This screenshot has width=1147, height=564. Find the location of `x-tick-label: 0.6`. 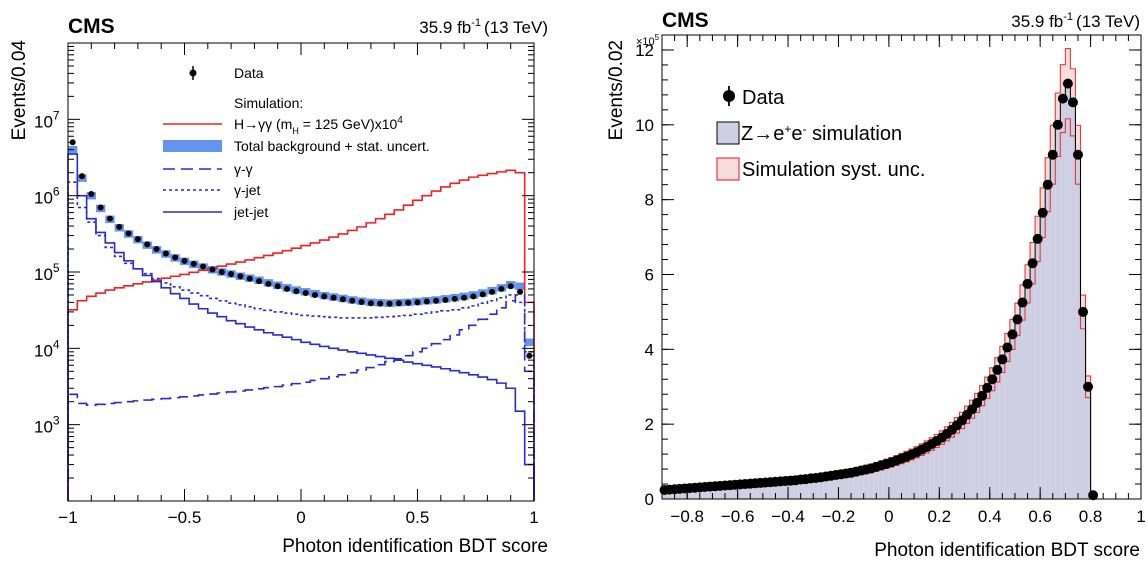

x-tick-label: 0.6 is located at coordinates (1040, 516).